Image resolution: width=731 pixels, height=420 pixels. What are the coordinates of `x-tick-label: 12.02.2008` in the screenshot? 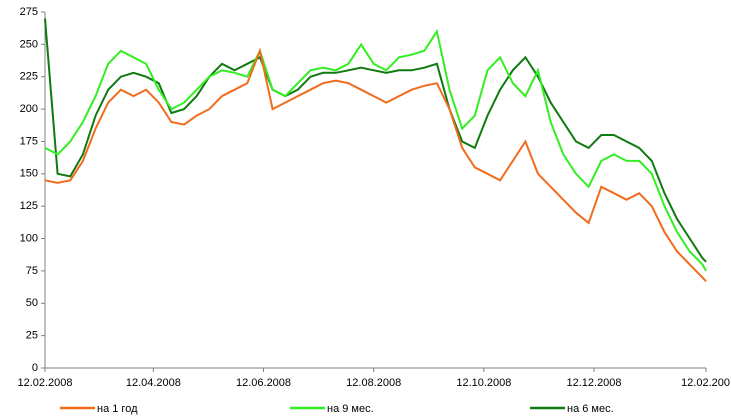 It's located at (44, 383).